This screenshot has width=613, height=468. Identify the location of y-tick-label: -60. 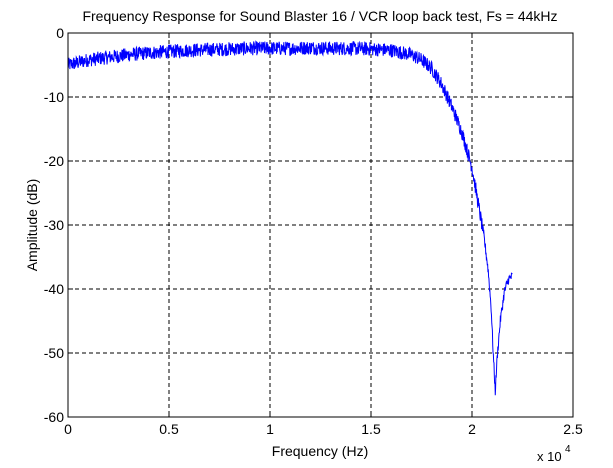
(54, 417).